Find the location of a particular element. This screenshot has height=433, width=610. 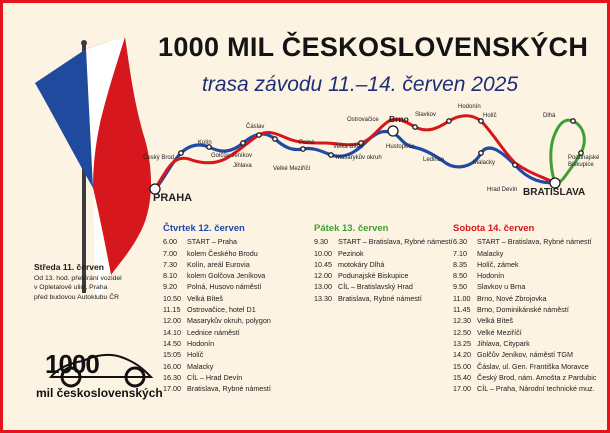

schedule-time: 7.00 is located at coordinates (170, 253).